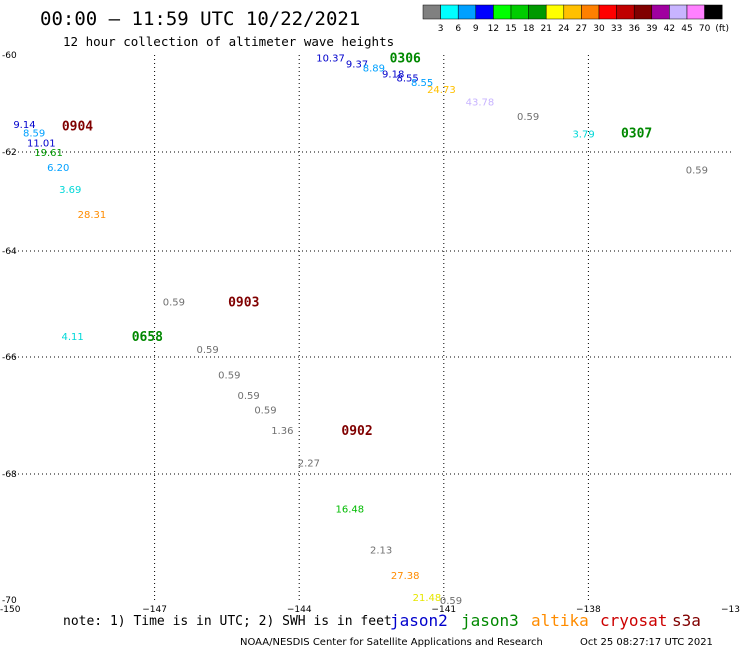 The width and height of the screenshot is (740, 650). Describe the element at coordinates (730, 610) in the screenshot. I see `x-tick-label: −13` at that location.